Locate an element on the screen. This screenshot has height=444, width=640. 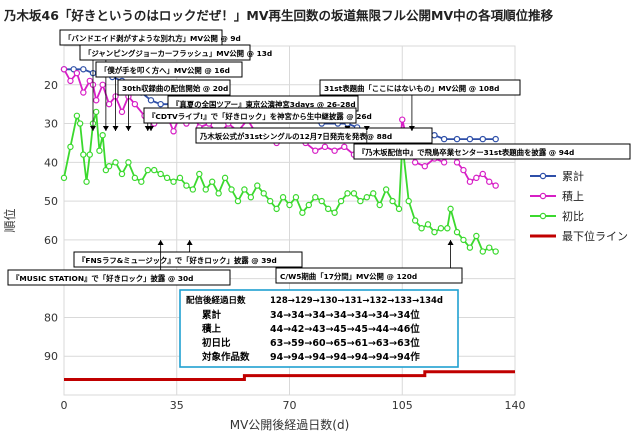
legend-item: 積上 is located at coordinates (557, 196).